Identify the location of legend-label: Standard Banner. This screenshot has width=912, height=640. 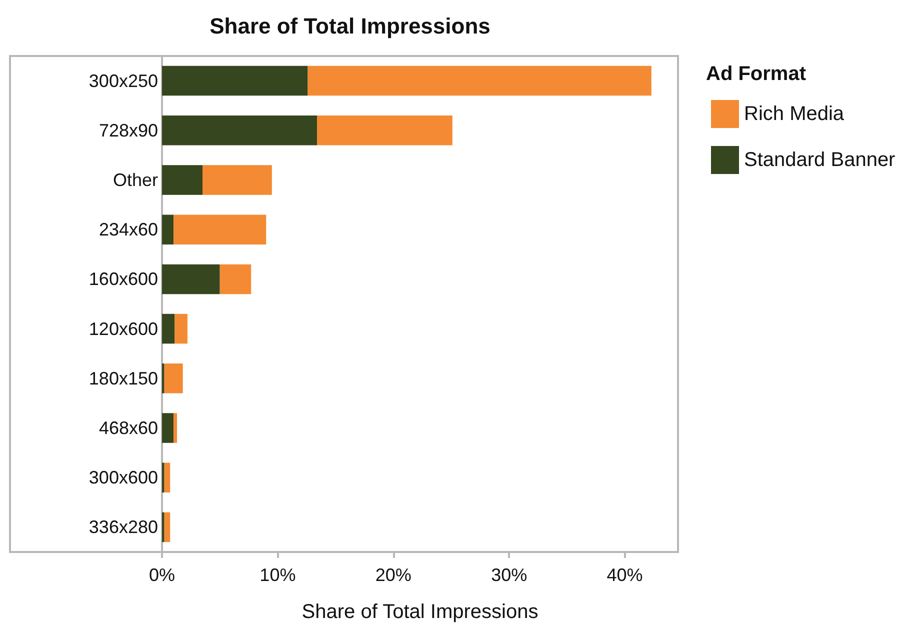
(820, 160).